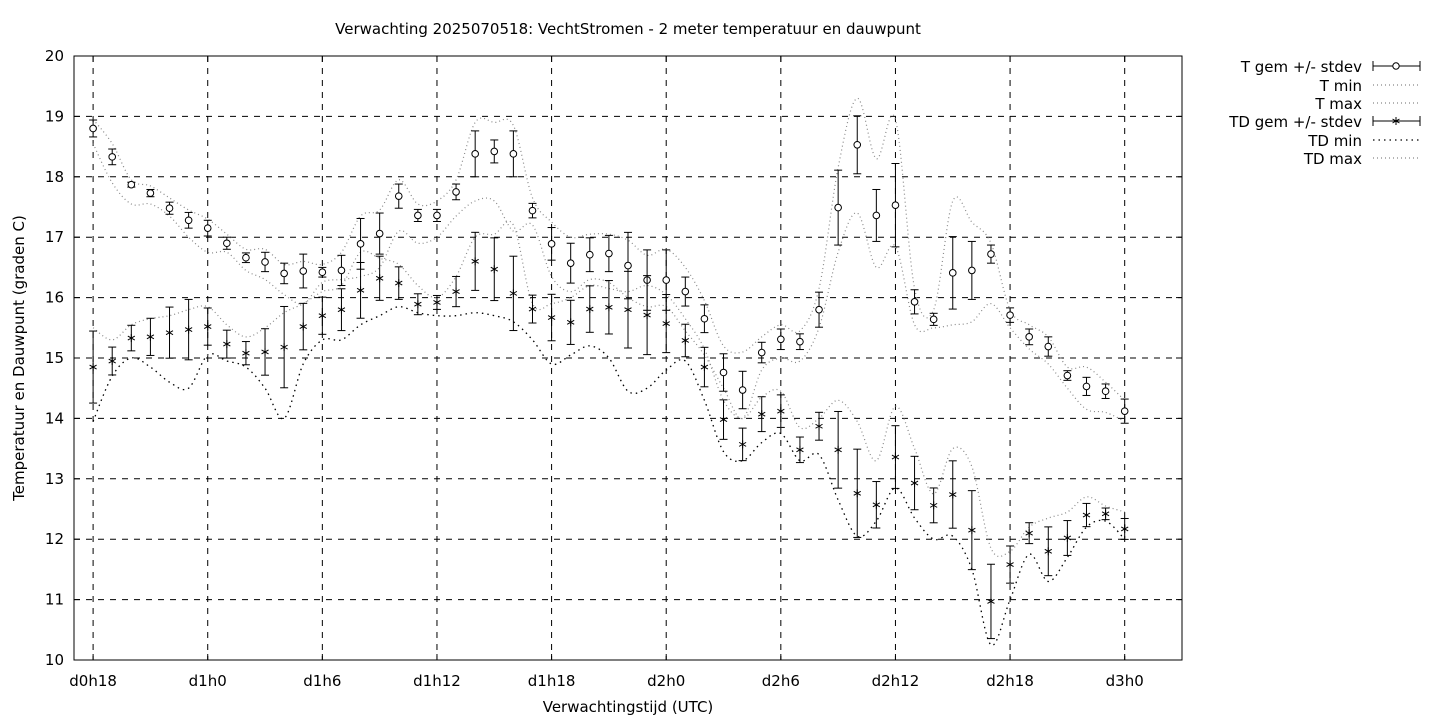  What do you see at coordinates (781, 681) in the screenshot?
I see `x-tick-label: d2h6` at bounding box center [781, 681].